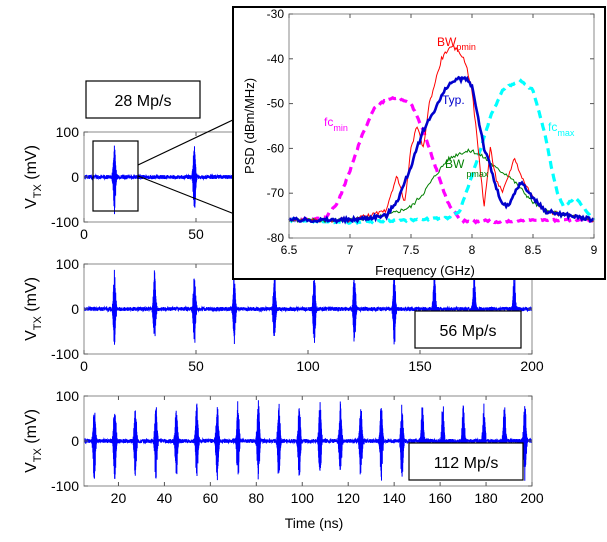  Describe the element at coordinates (249, 126) in the screenshot. I see `psd-ylabel: PSD (dBm/MHz)` at that location.